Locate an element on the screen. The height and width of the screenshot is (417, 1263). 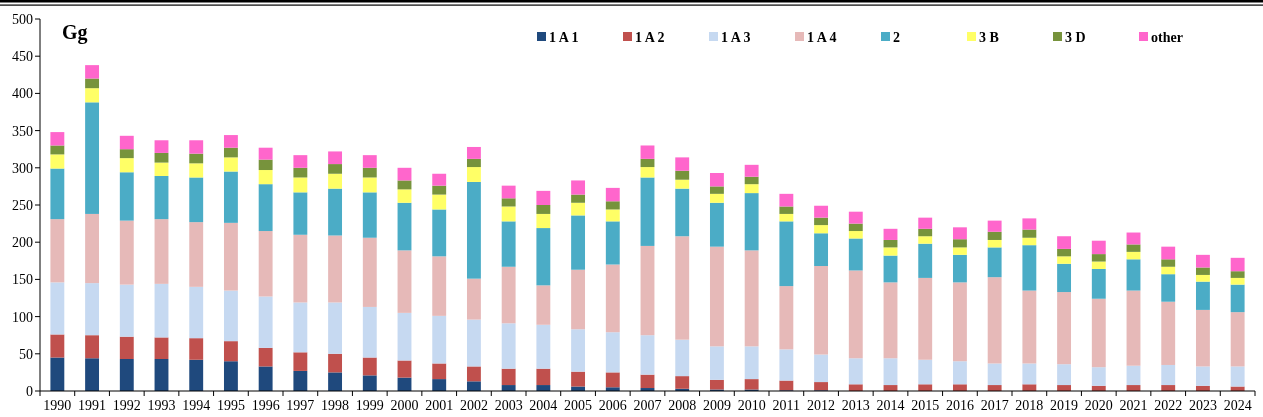
x-tick-label: 1995 is located at coordinates (230, 405).